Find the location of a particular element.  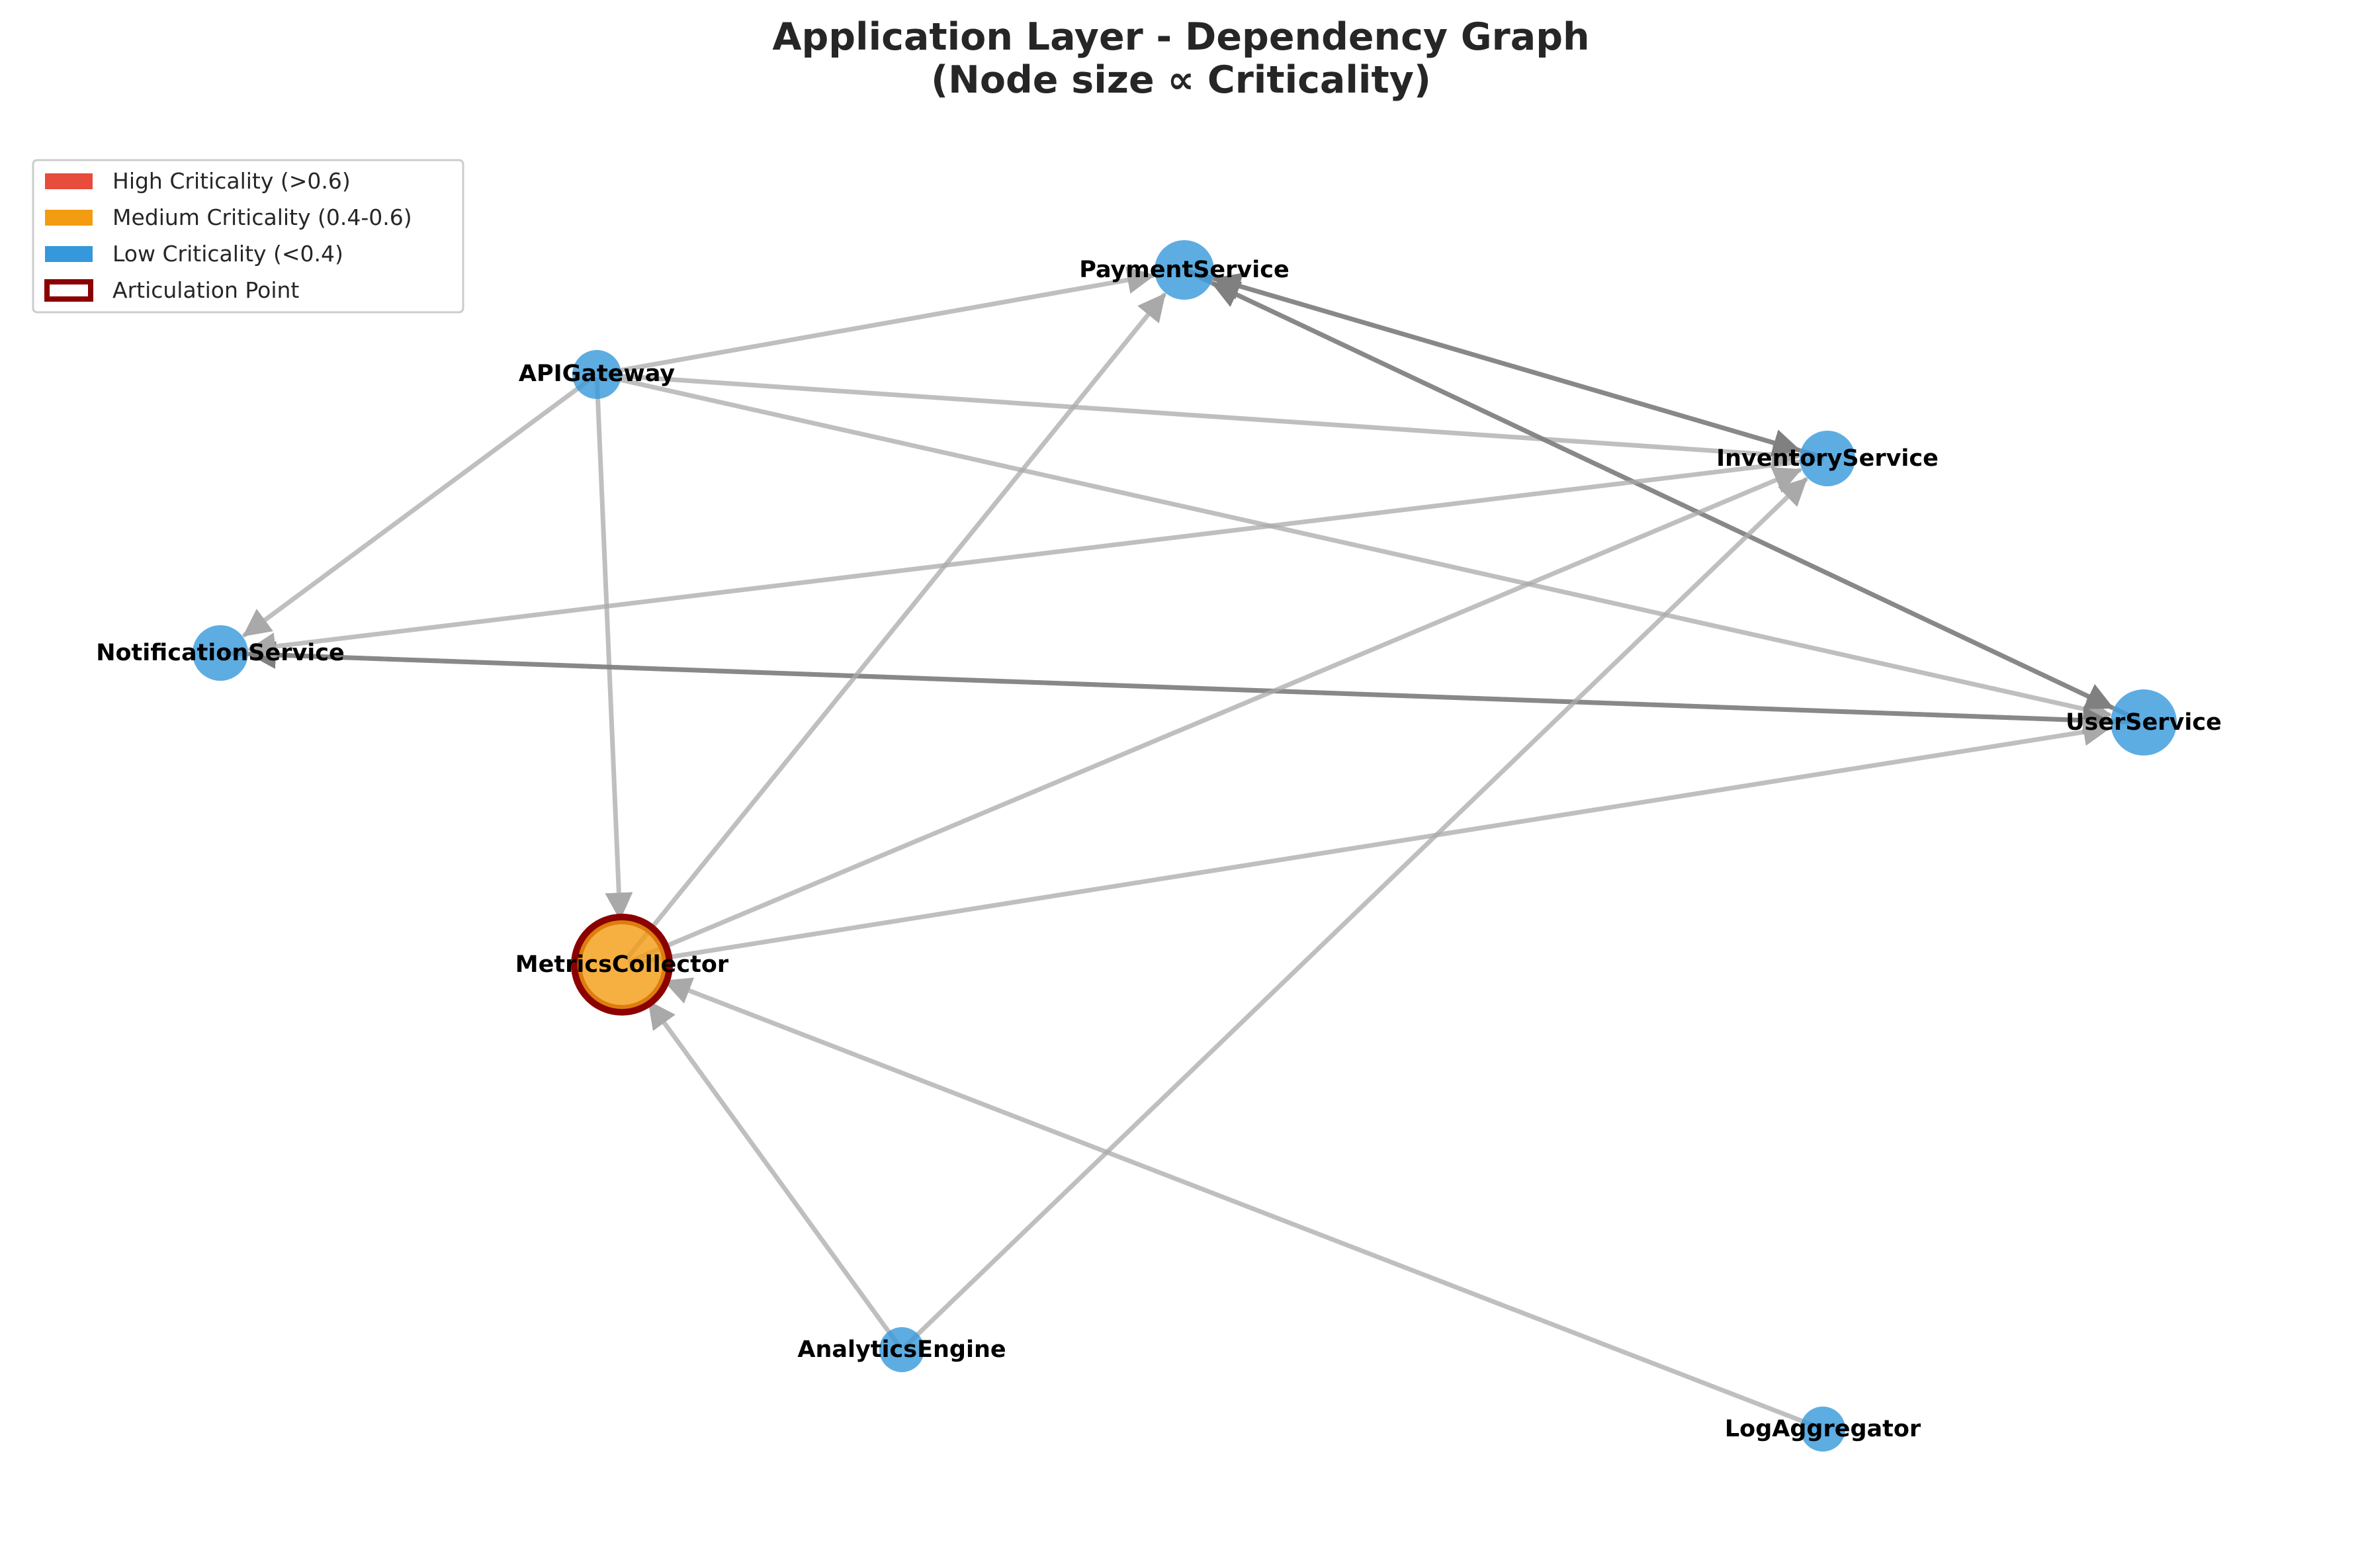

edge-AnalyticsEngine-to-MetricsCollector is located at coordinates (774, 1174).